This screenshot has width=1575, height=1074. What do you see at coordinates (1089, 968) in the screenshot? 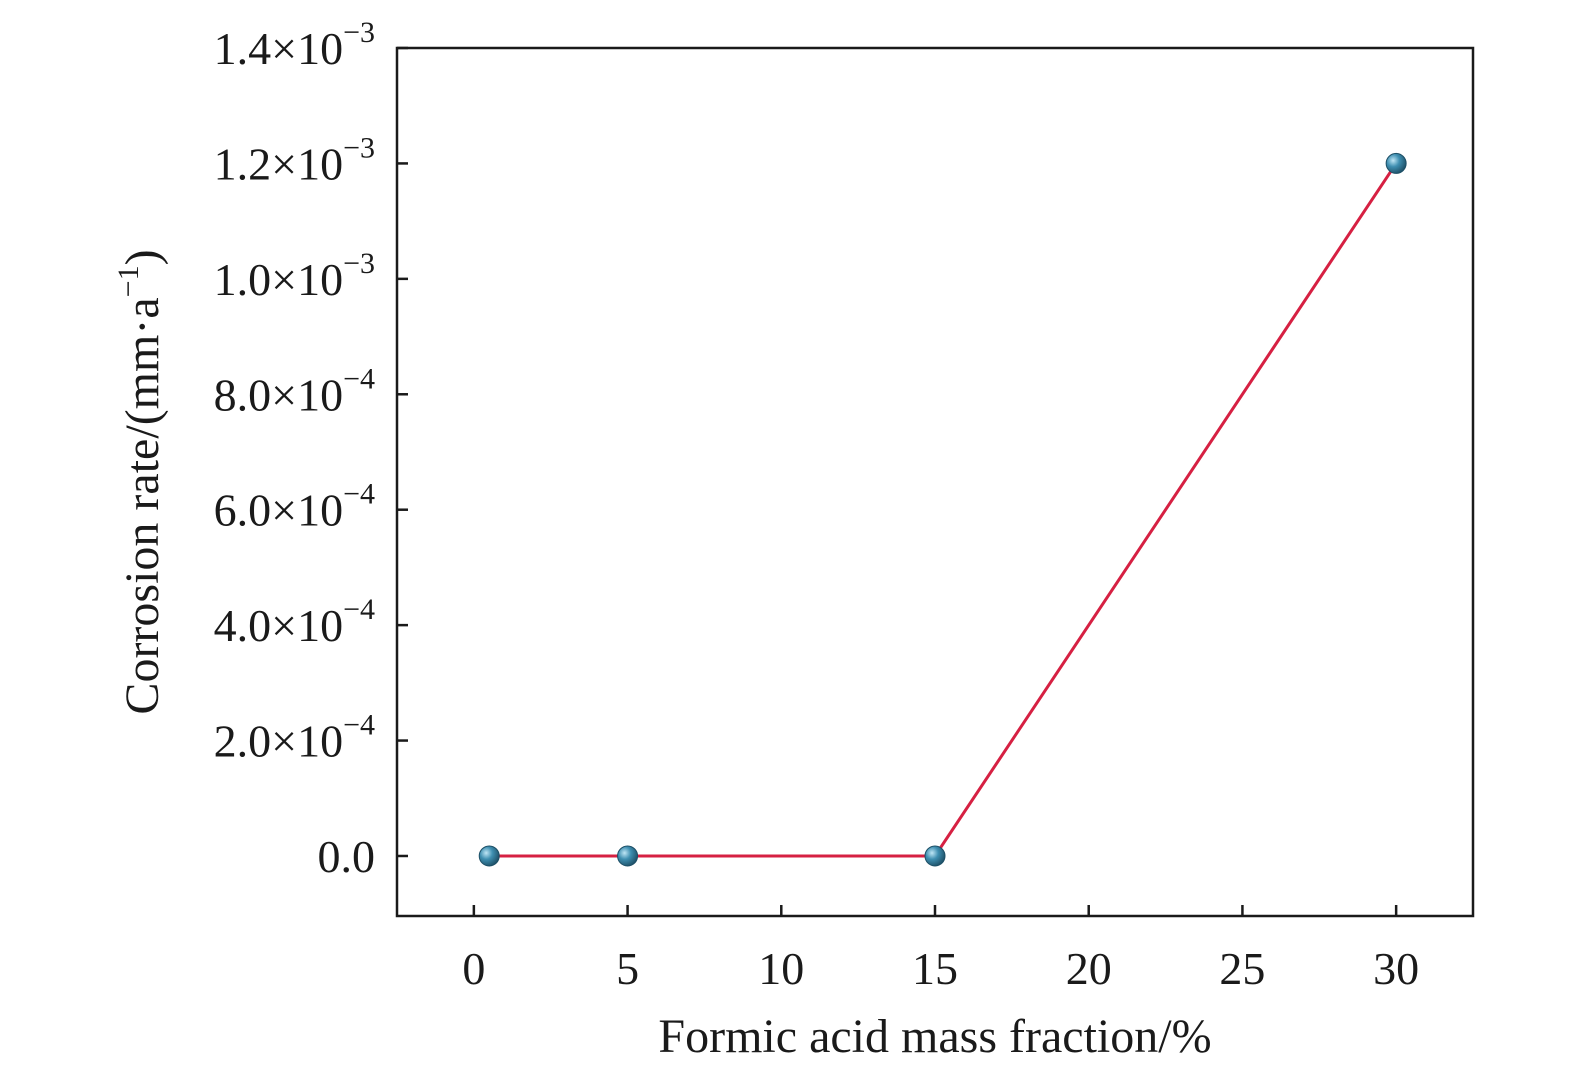
I see `x-tick-label: 20` at bounding box center [1089, 968].